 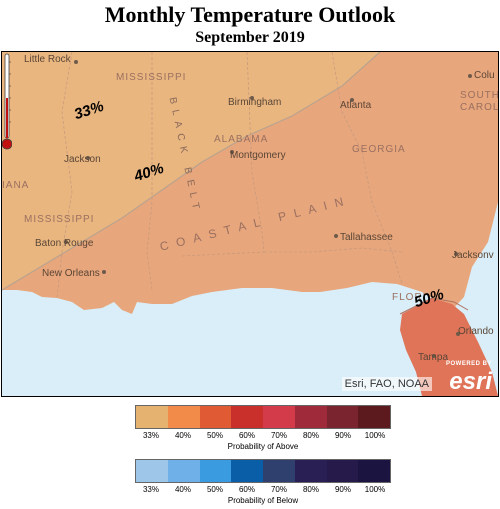 I want to click on state-label: CAROL, so click(x=479, y=107).